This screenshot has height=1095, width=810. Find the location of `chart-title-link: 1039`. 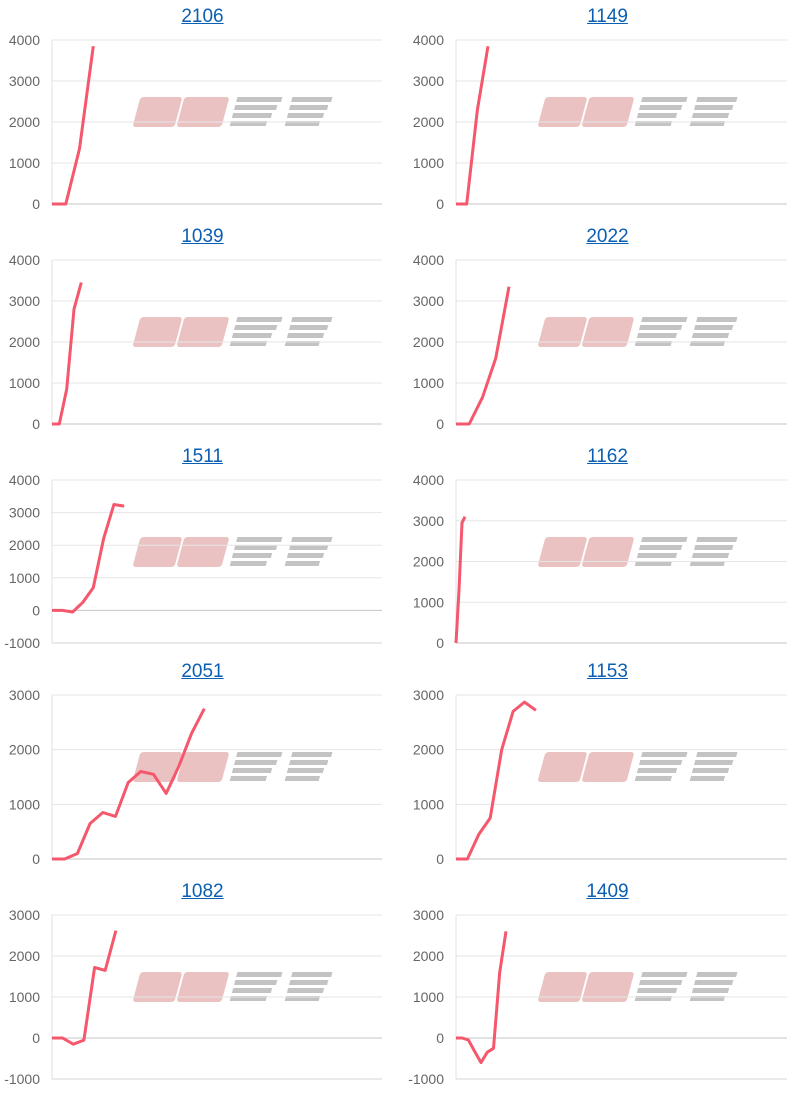

chart-title-link: 1039 is located at coordinates (202, 236).